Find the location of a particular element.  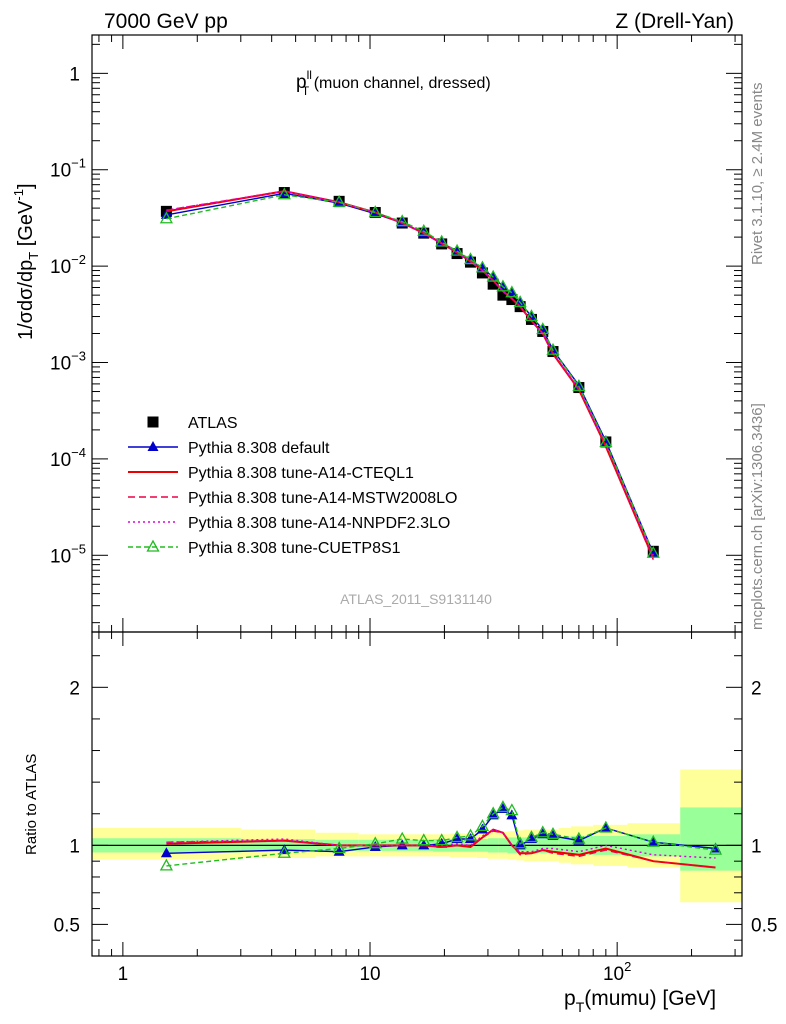

ratio-band-inner is located at coordinates (711, 839).